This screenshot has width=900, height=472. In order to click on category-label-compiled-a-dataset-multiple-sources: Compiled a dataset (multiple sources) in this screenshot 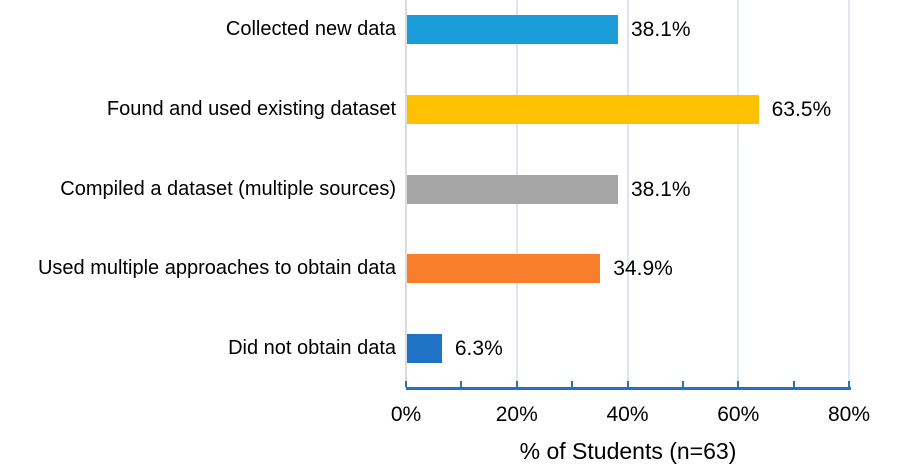, I will do `click(228, 188)`.